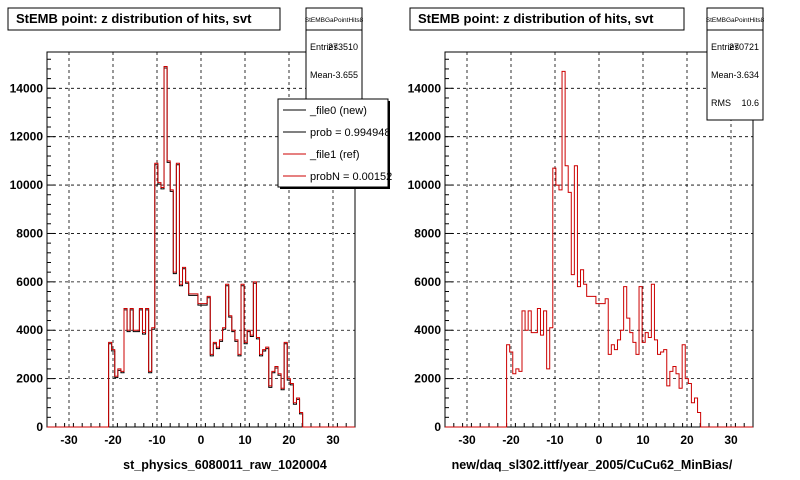 Image resolution: width=800 pixels, height=480 pixels. What do you see at coordinates (334, 155) in the screenshot?
I see `legend-entry: _file1 (ref)` at bounding box center [334, 155].